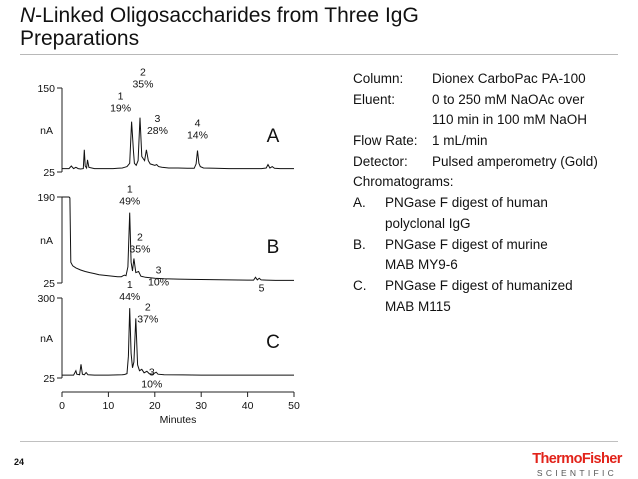 This screenshot has height=479, width=638. Describe the element at coordinates (197, 135) in the screenshot. I see `peak-percent: 14%` at that location.